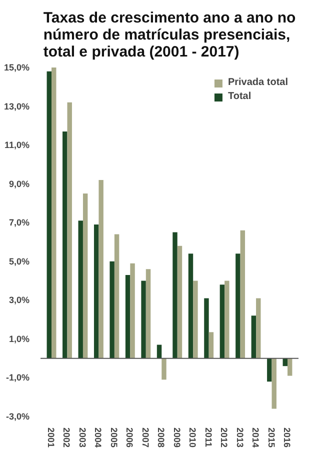  What do you see at coordinates (17, 67) in the screenshot?
I see `y-tick-label: 15,0%` at bounding box center [17, 67].